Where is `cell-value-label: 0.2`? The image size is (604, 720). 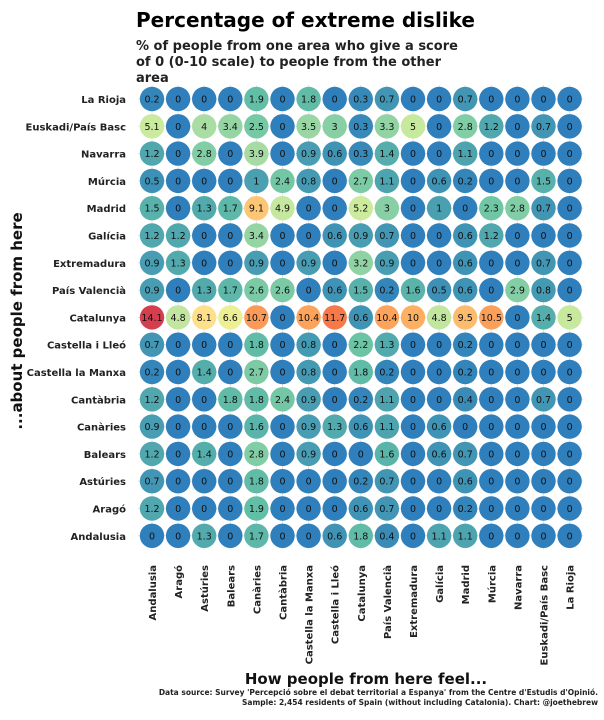 cell-value-label: 0.2 is located at coordinates (151, 373).